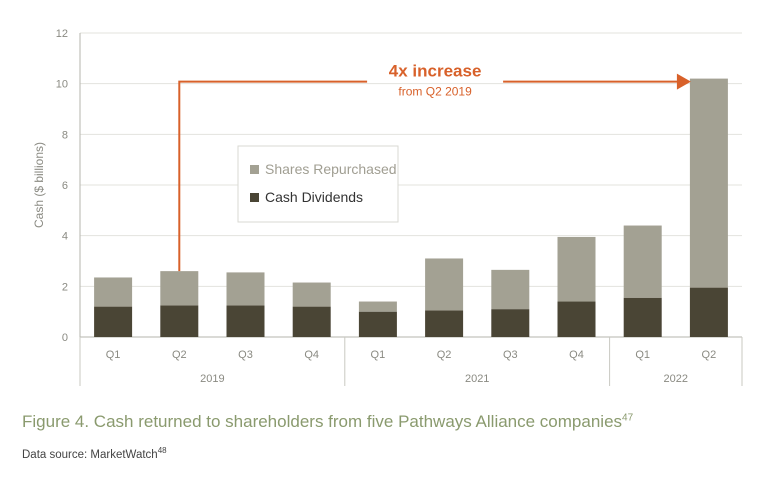 The image size is (780, 478). I want to click on y-tick-label: 4, so click(65, 237).